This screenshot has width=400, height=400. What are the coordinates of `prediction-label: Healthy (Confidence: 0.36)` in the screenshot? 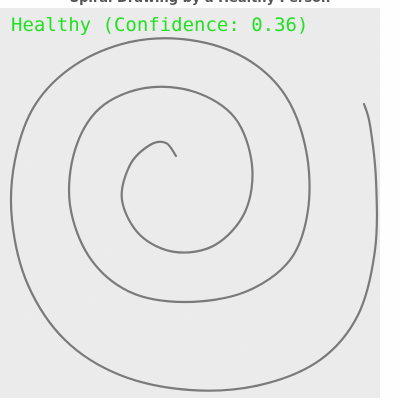 It's located at (159, 25).